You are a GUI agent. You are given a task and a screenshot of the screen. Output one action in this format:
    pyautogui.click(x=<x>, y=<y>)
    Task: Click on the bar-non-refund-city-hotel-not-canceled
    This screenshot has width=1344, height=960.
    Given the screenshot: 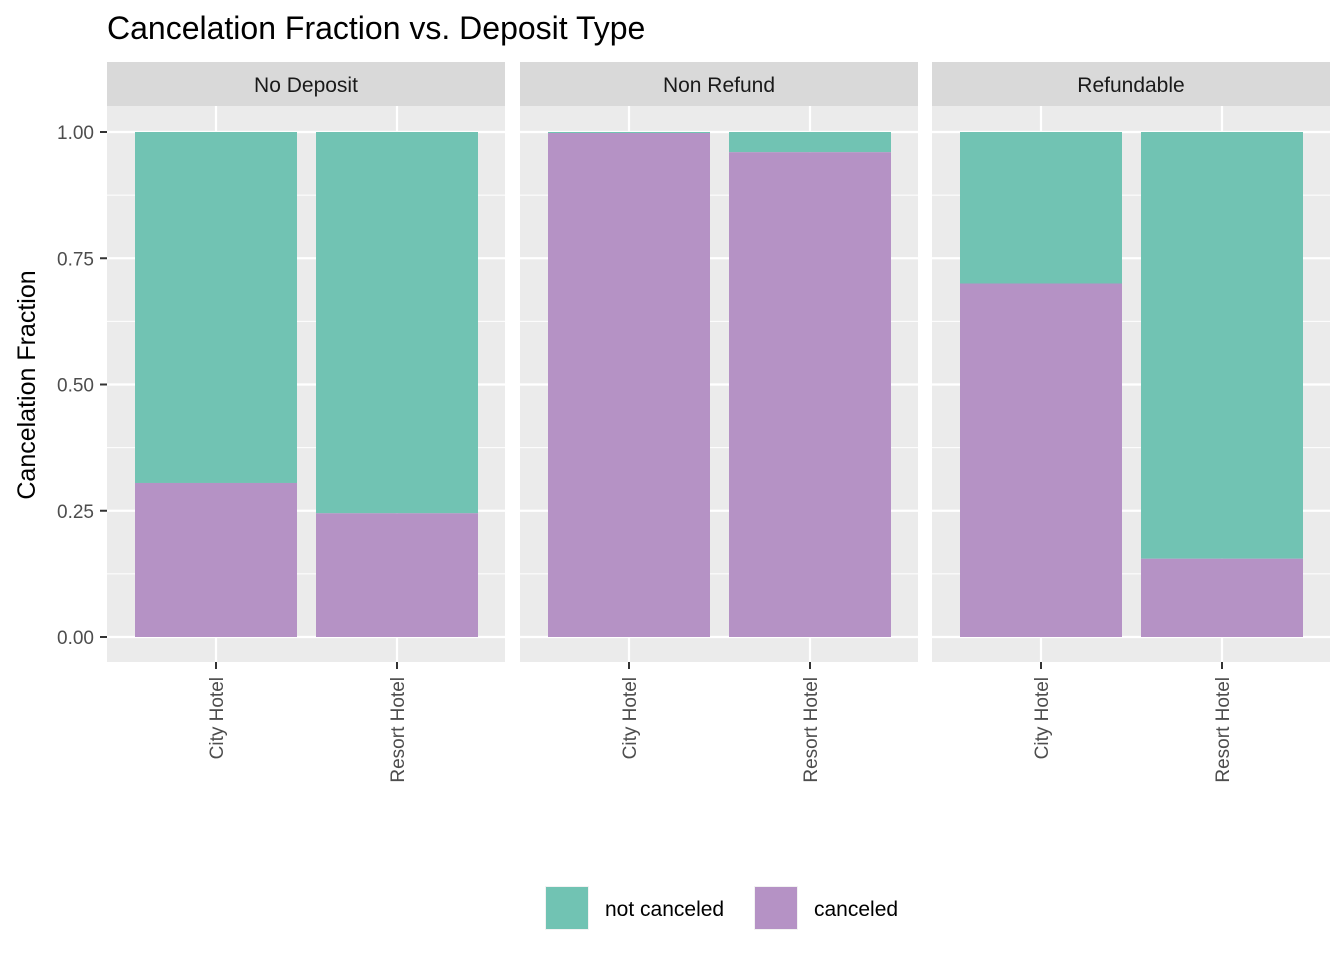 What is the action you would take?
    pyautogui.click(x=629, y=133)
    